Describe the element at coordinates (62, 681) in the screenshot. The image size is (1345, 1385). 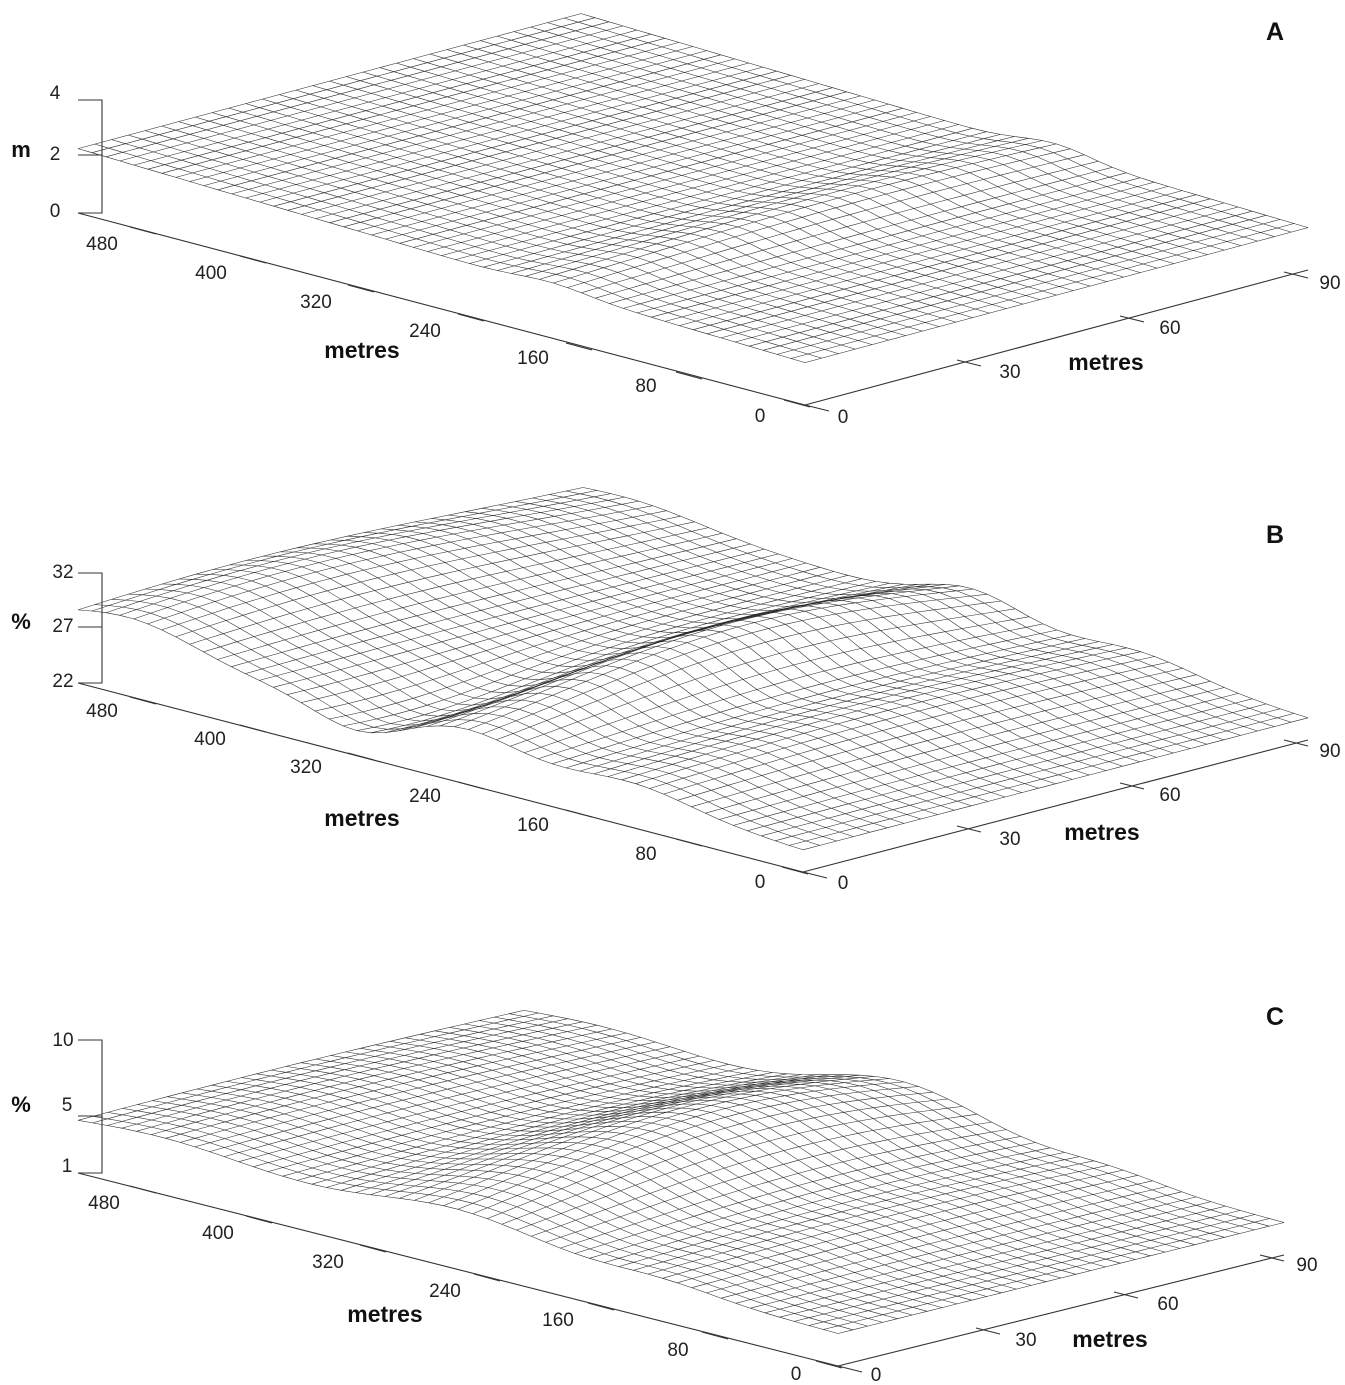
I see `panel-b-z-tick-label: 22` at that location.